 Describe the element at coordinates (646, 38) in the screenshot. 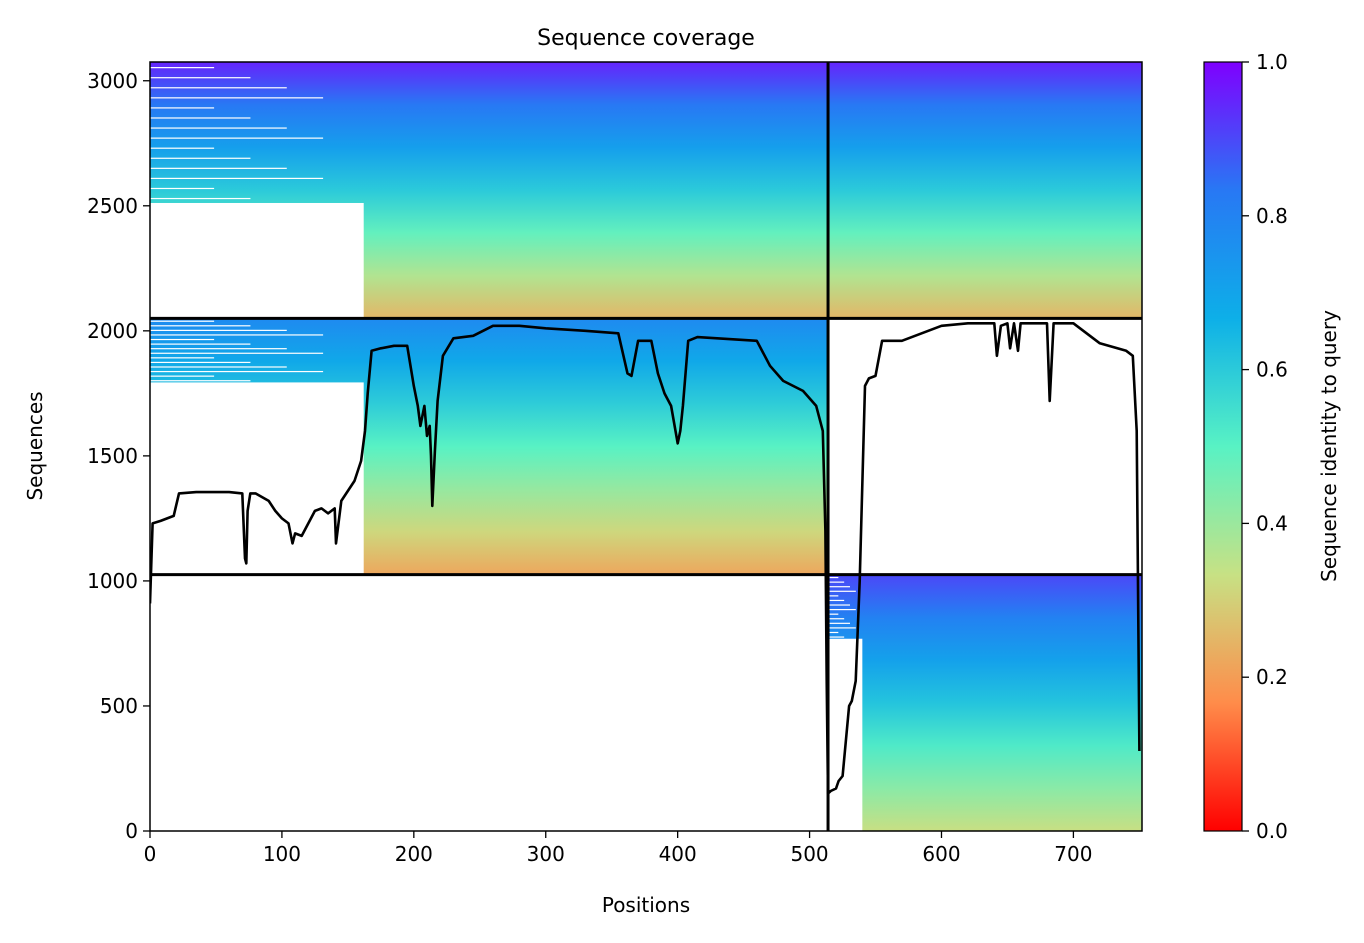

I see `chart-title: Sequence coverage` at that location.